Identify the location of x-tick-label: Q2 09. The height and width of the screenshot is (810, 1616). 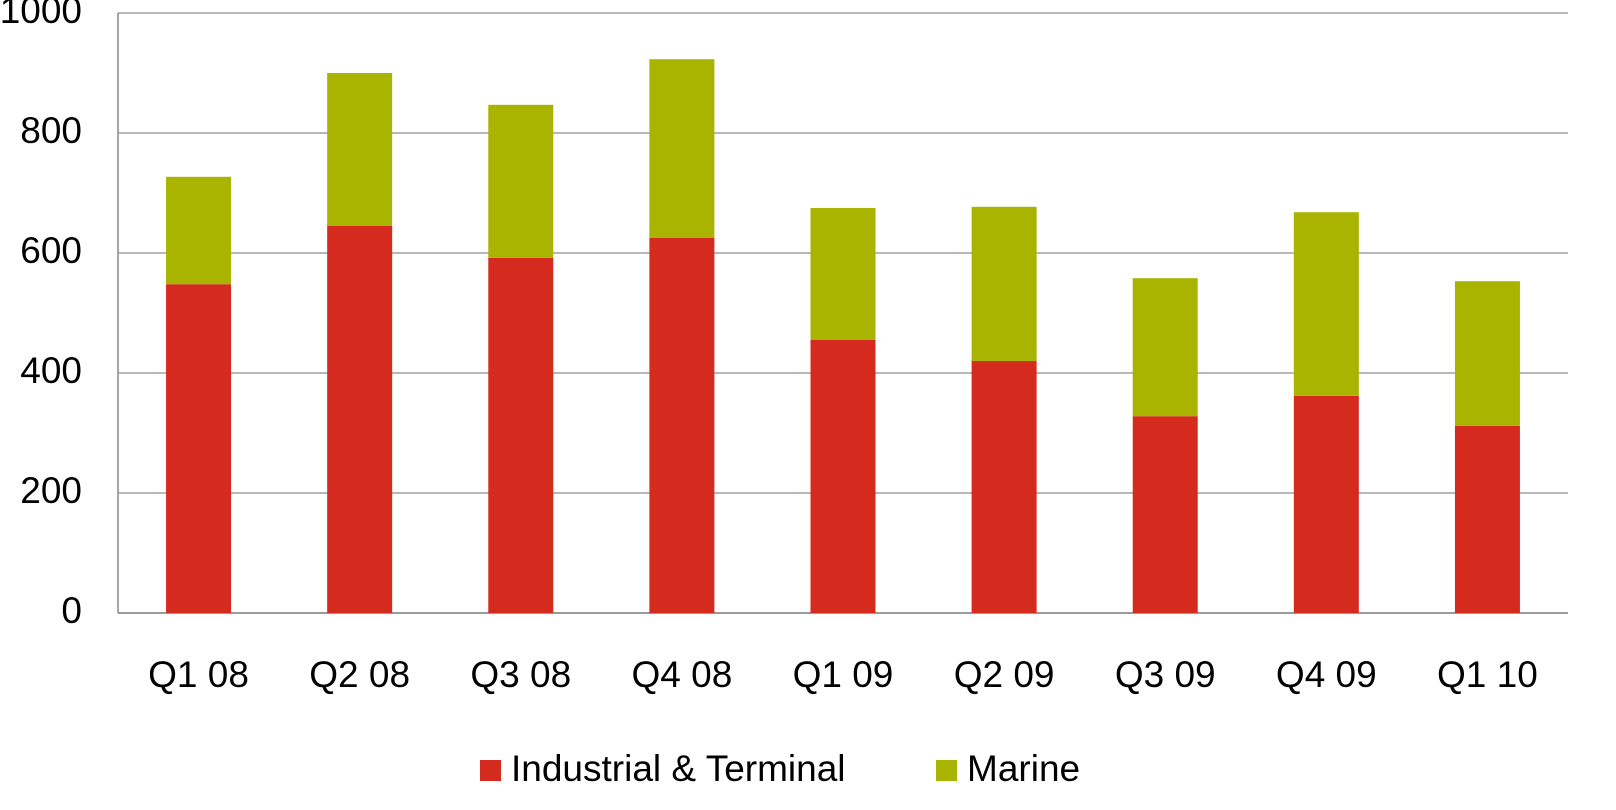
(1004, 674).